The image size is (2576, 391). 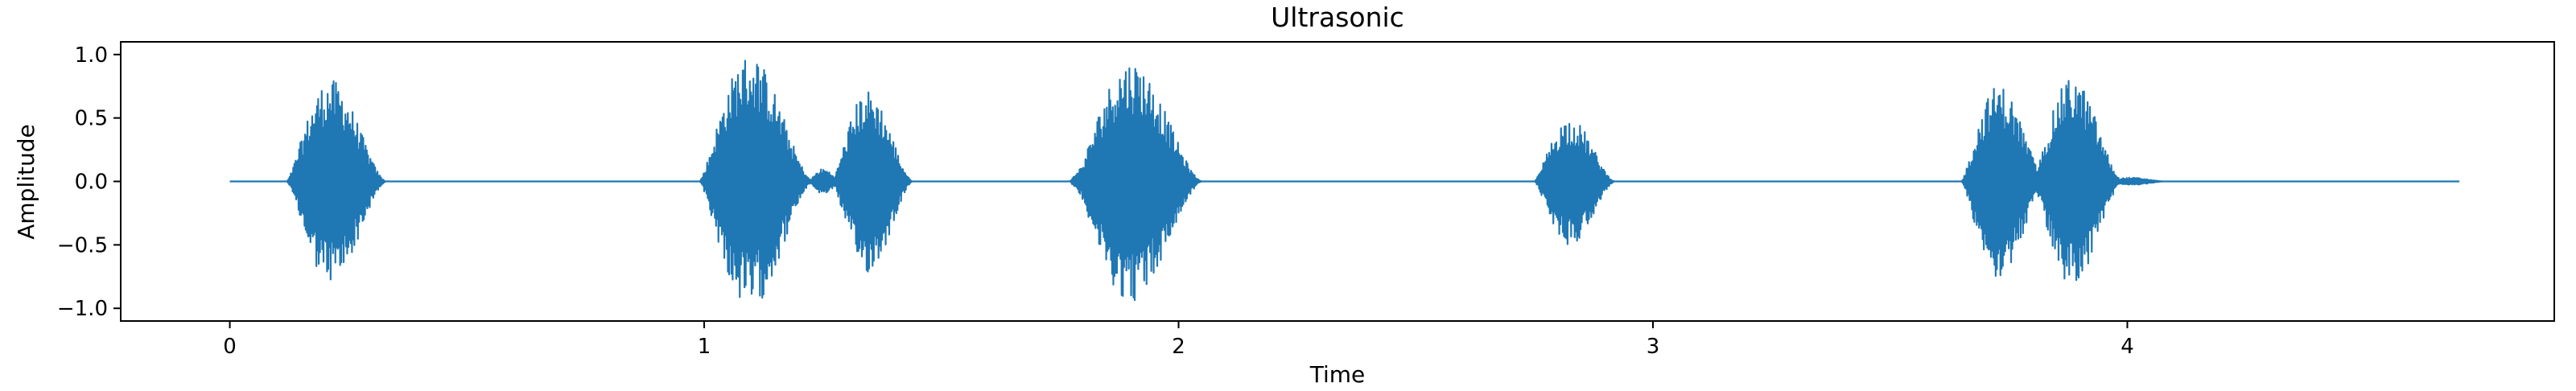 I want to click on x-tick-label: 3, so click(x=1653, y=347).